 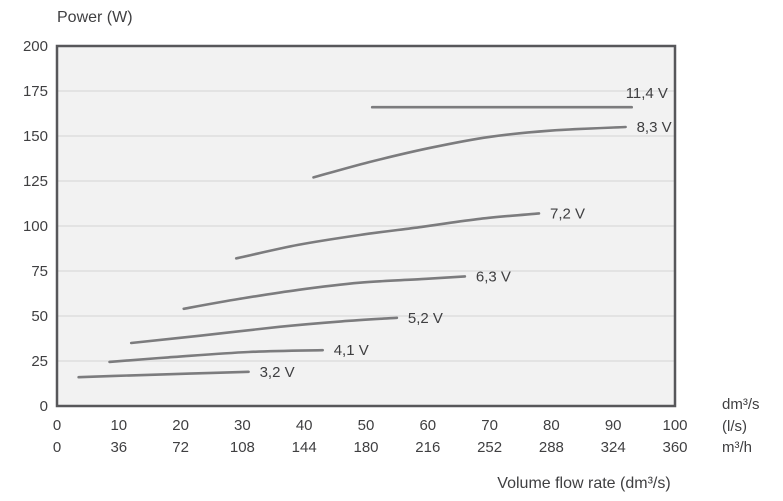 I want to click on x-tick-m3h-label: 288, so click(x=551, y=447).